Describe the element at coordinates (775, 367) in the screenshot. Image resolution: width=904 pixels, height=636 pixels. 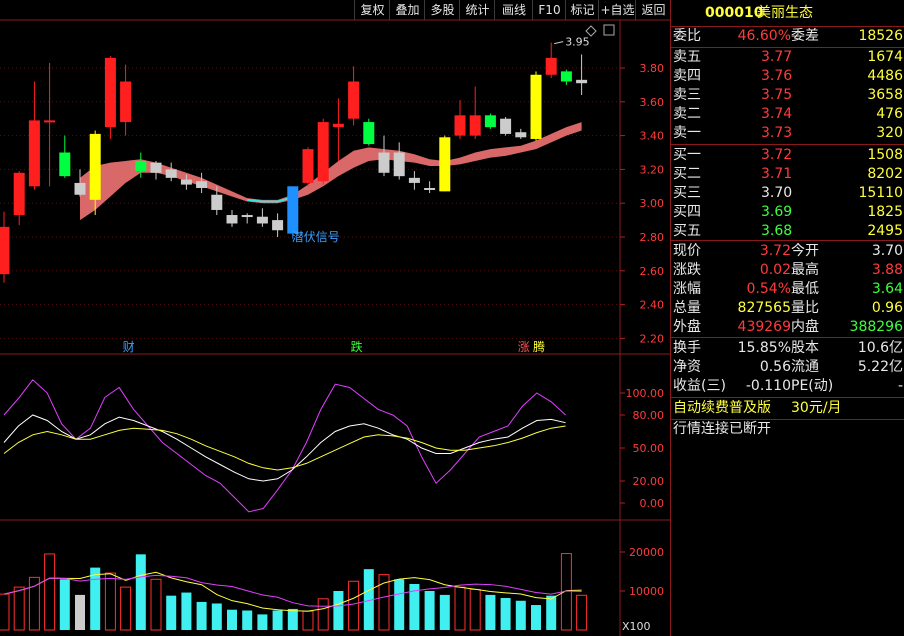
I see `stat-value: 0.56` at that location.